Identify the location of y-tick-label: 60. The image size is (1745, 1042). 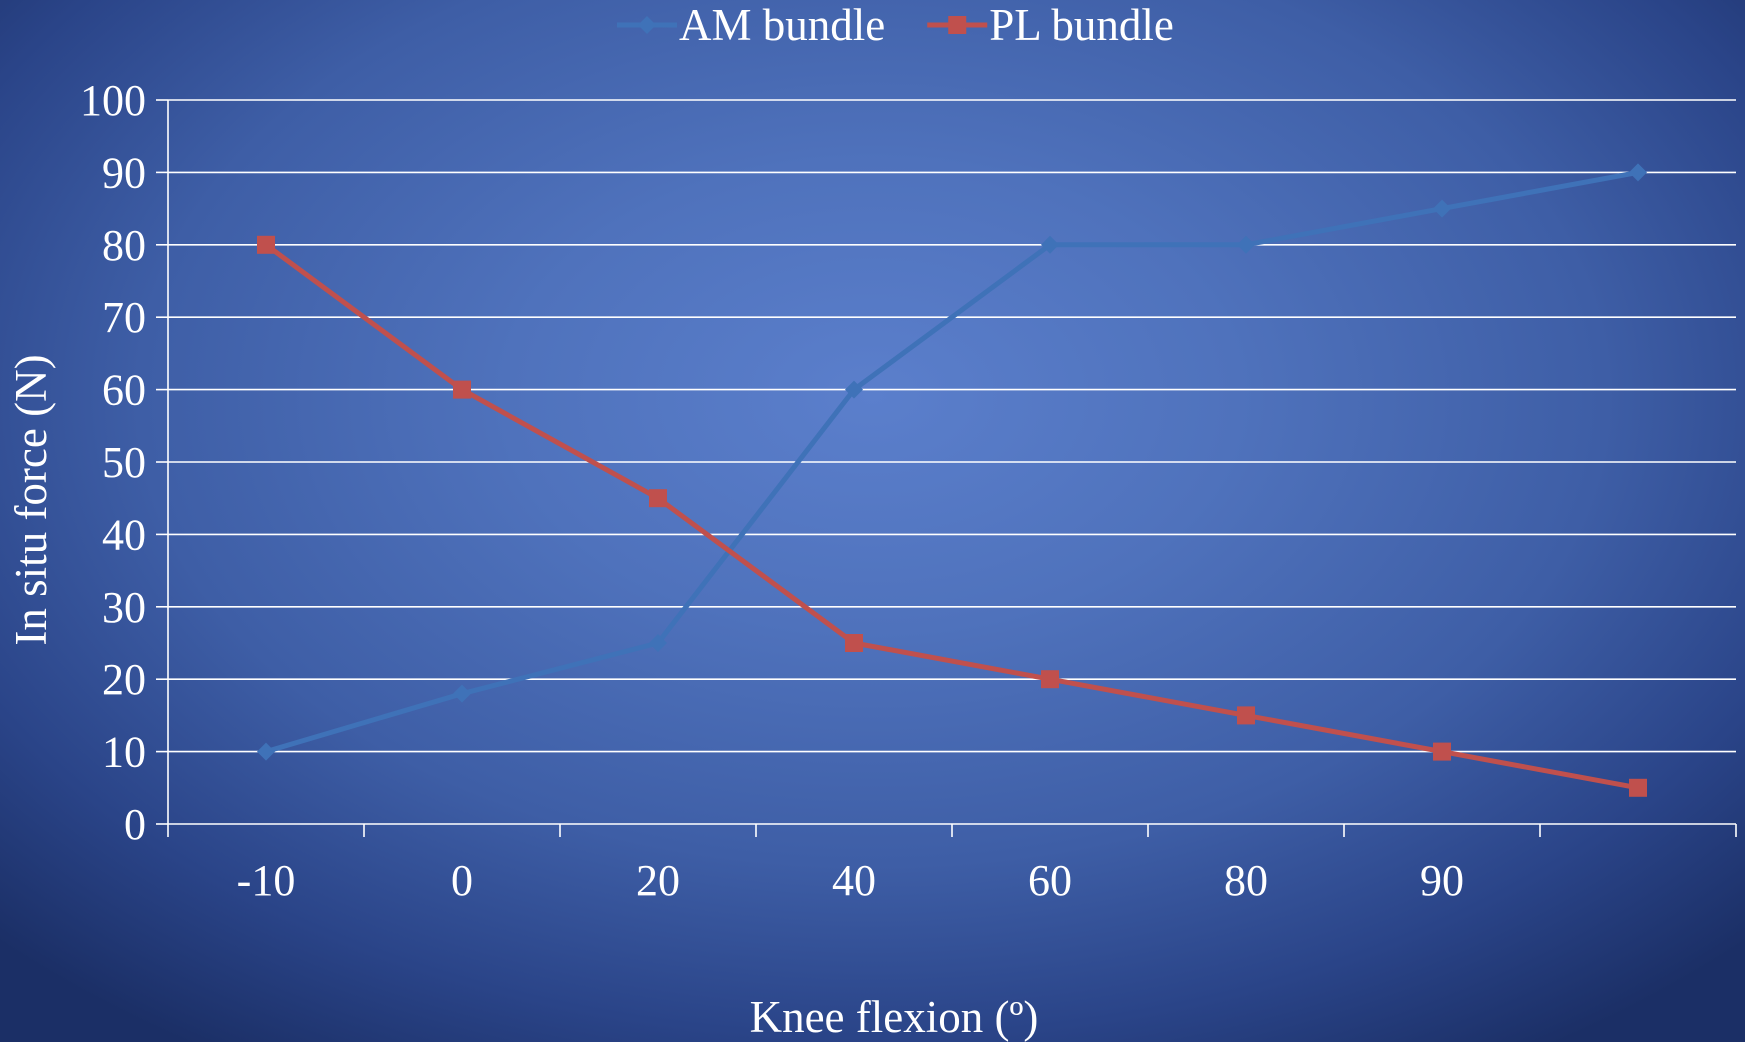
(124, 390).